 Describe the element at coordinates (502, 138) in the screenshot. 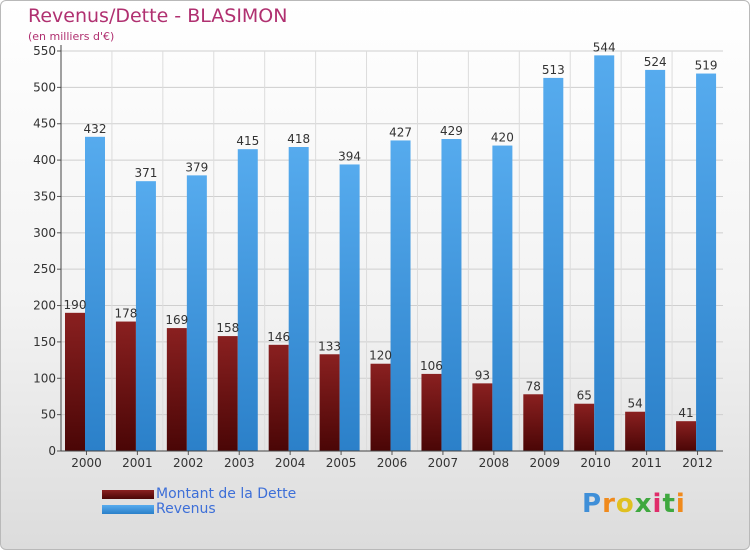

I see `data-label-revenus: 420` at that location.